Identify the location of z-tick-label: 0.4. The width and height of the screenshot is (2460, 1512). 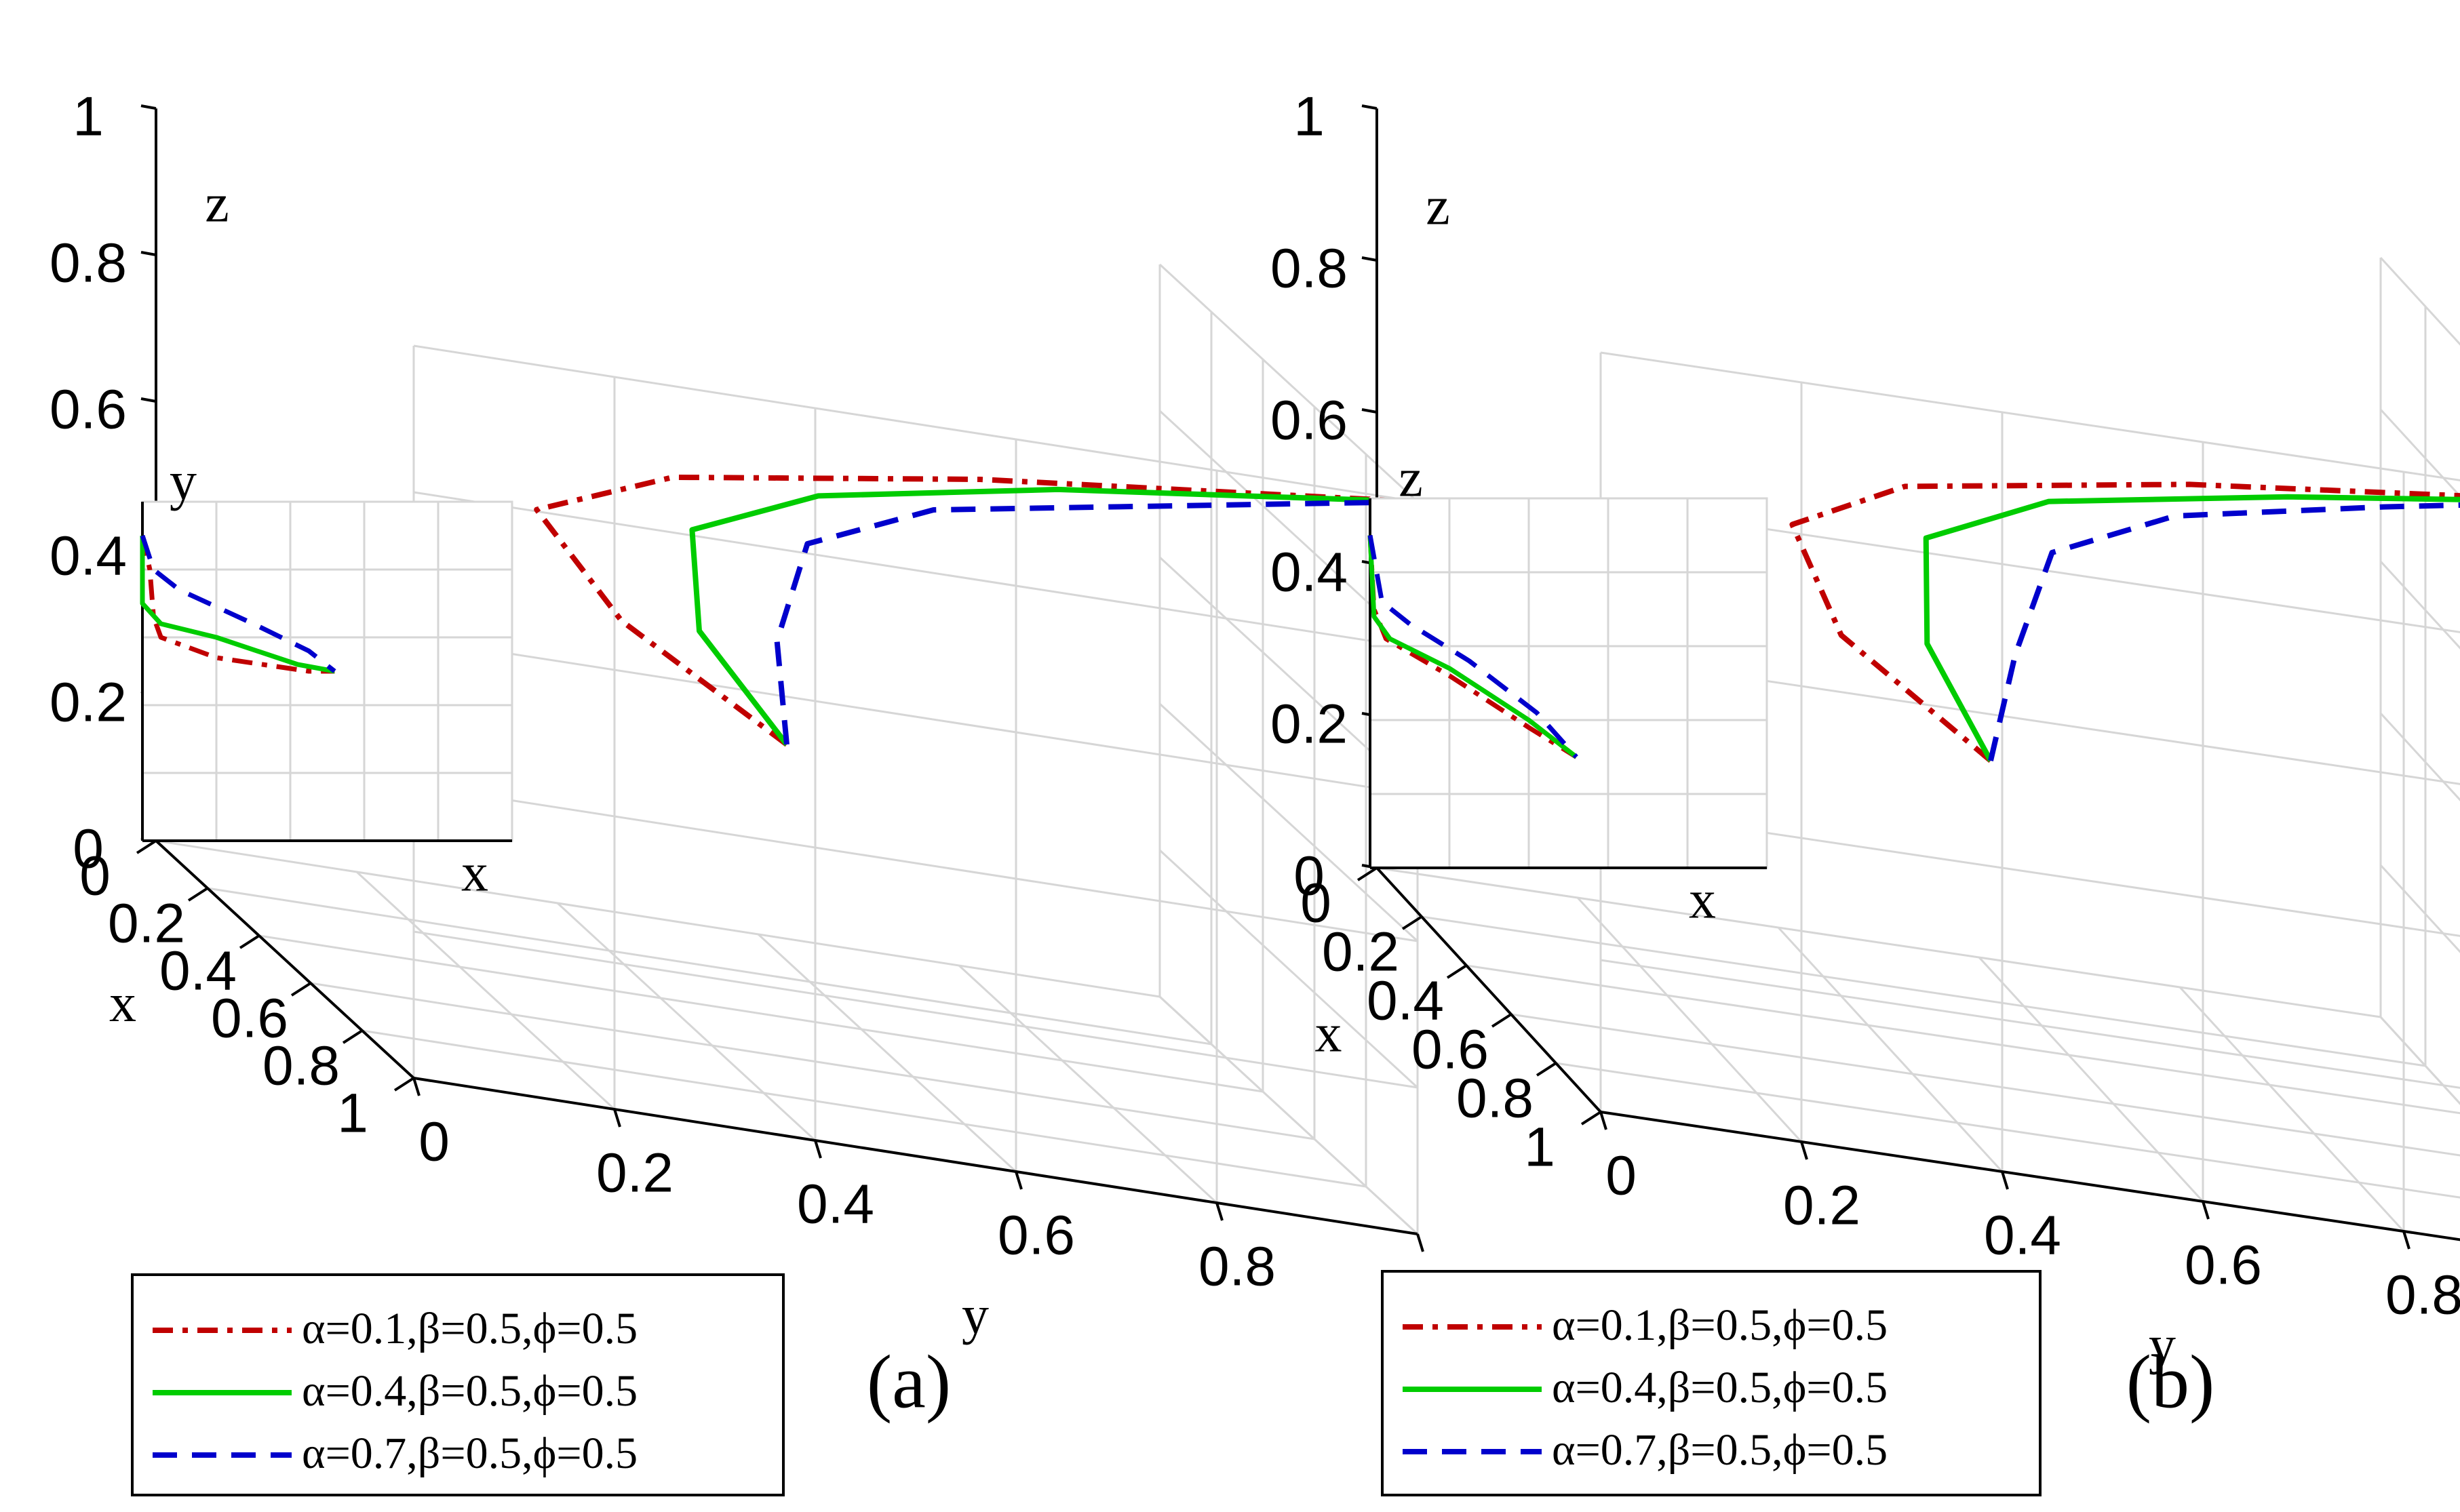
(1309, 572).